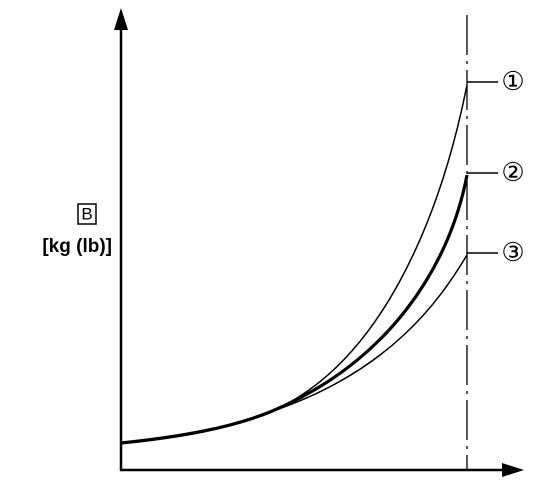  Describe the element at coordinates (512, 252) in the screenshot. I see `curve-label: ③` at that location.